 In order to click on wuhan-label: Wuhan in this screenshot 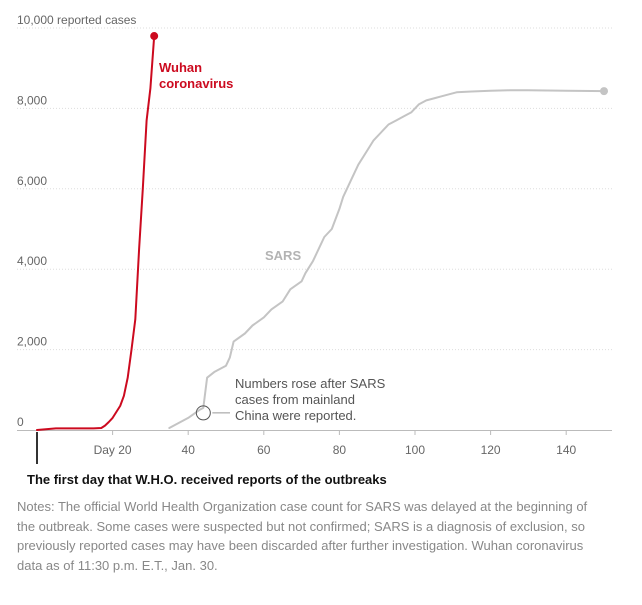, I will do `click(180, 67)`.